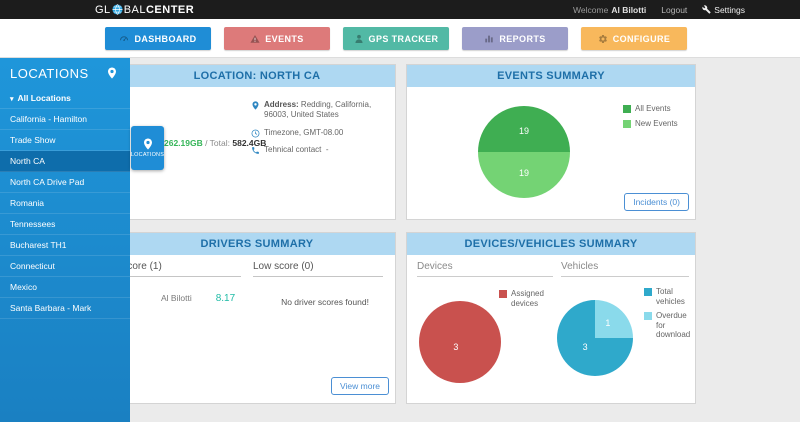  What do you see at coordinates (33, 140) in the screenshot?
I see `sidebar-item-label: Trade Show` at bounding box center [33, 140].